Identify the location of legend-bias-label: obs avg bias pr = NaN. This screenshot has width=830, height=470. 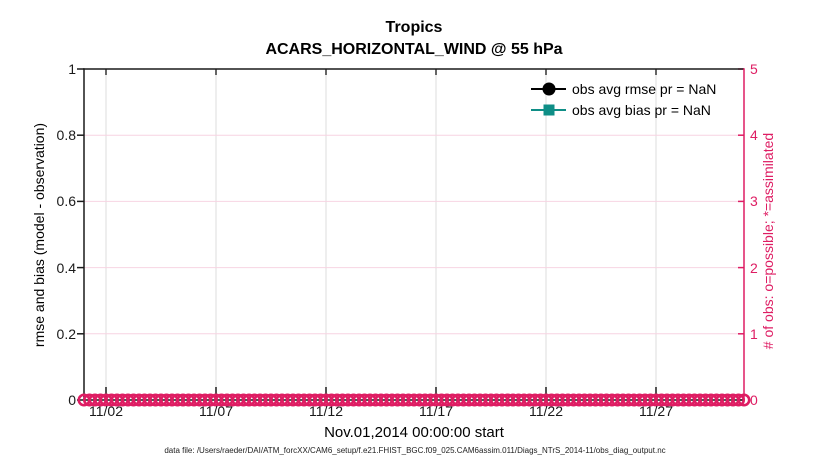
(641, 109).